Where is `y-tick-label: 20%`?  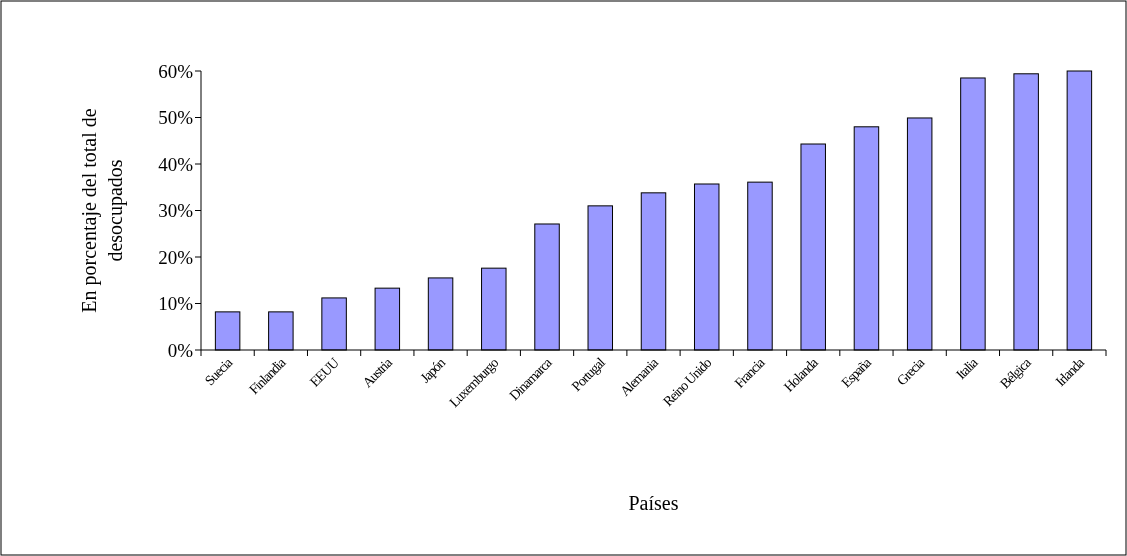 y-tick-label: 20% is located at coordinates (176, 257).